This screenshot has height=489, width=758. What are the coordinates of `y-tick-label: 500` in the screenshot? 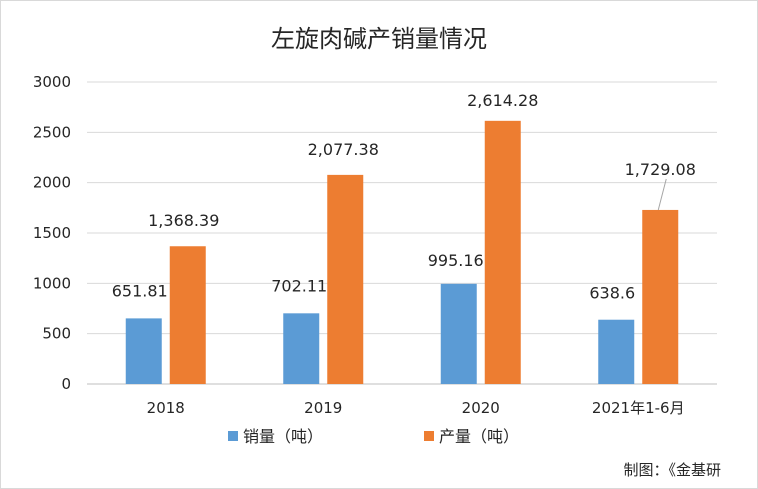 It's located at (56, 334).